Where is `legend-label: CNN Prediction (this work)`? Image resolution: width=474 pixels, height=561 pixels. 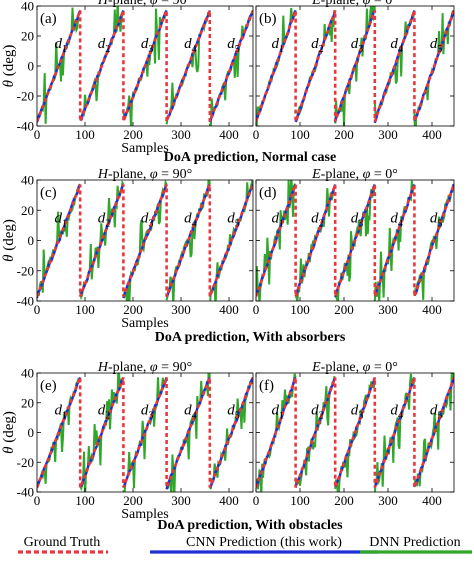 legend-label: CNN Prediction (this work) is located at coordinates (264, 542).